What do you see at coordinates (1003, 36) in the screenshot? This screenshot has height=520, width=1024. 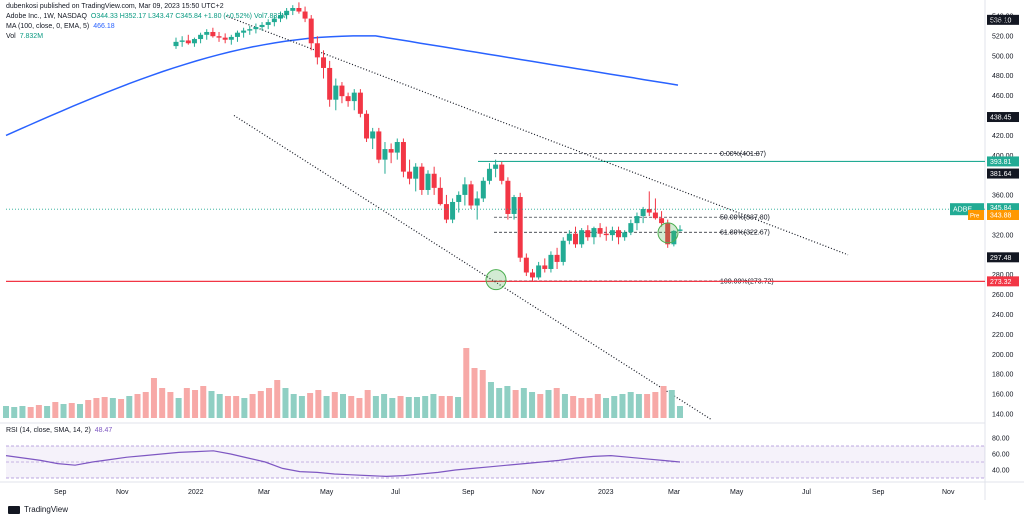 I see `y-tick-label: 520.00` at bounding box center [1003, 36].